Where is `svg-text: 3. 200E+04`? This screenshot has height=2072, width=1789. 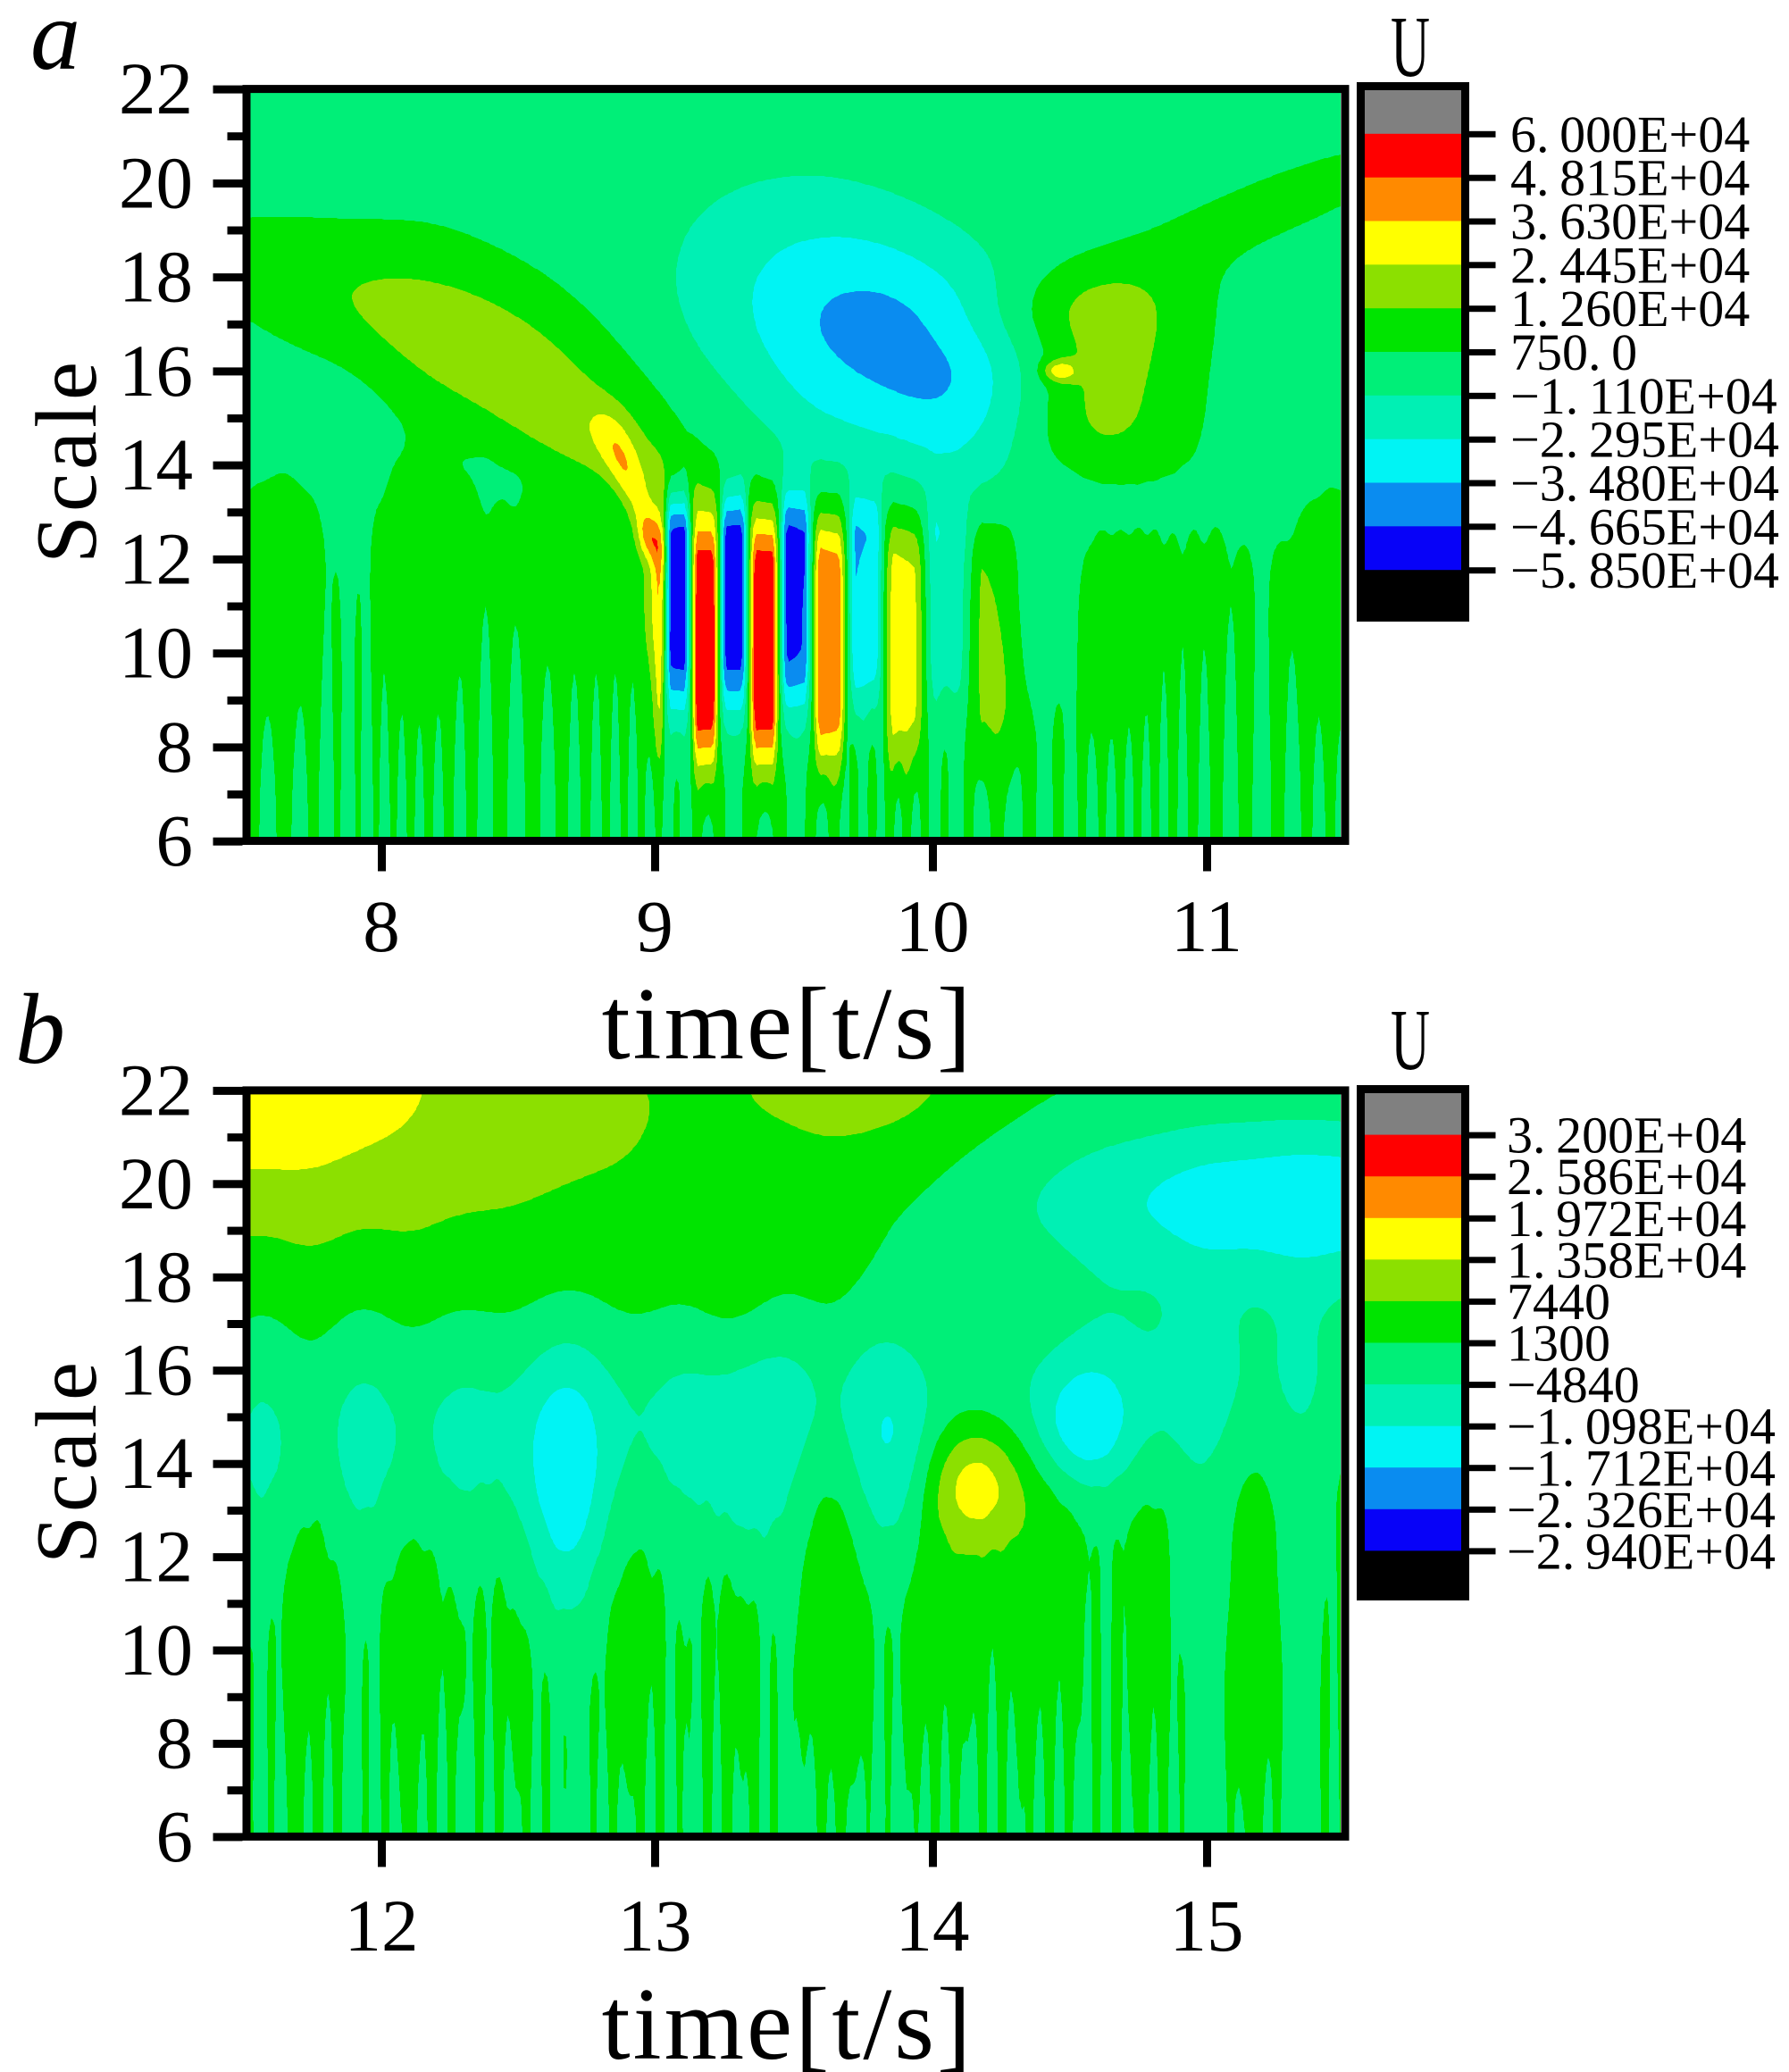
svg-text: 3. 200E+04 is located at coordinates (1626, 1136).